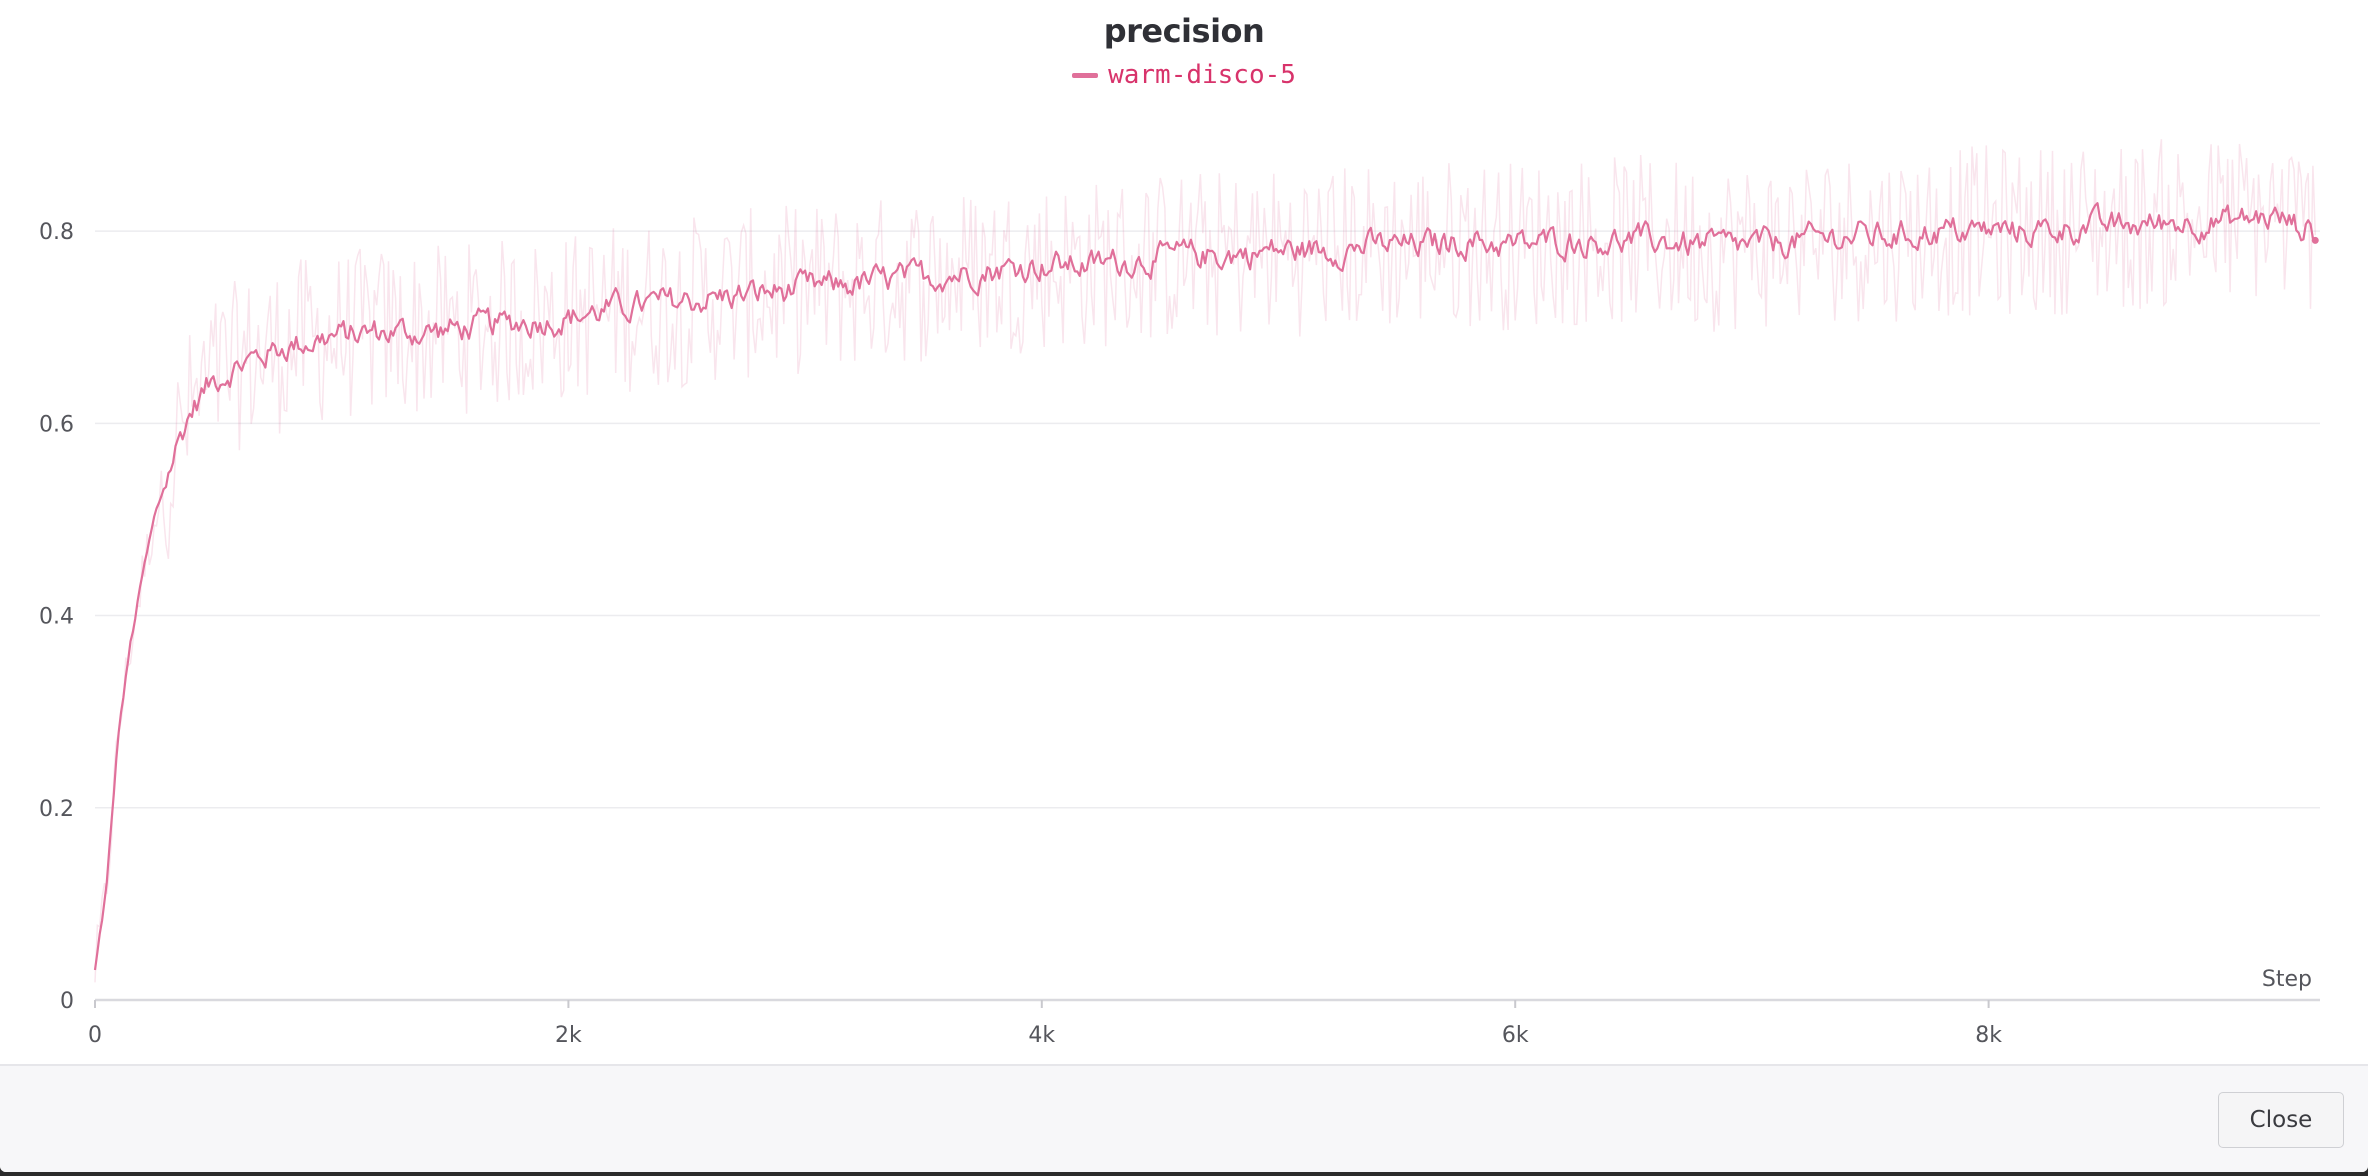 This screenshot has height=1176, width=2368. What do you see at coordinates (1041, 1035) in the screenshot?
I see `x-tick-label: 4k` at bounding box center [1041, 1035].